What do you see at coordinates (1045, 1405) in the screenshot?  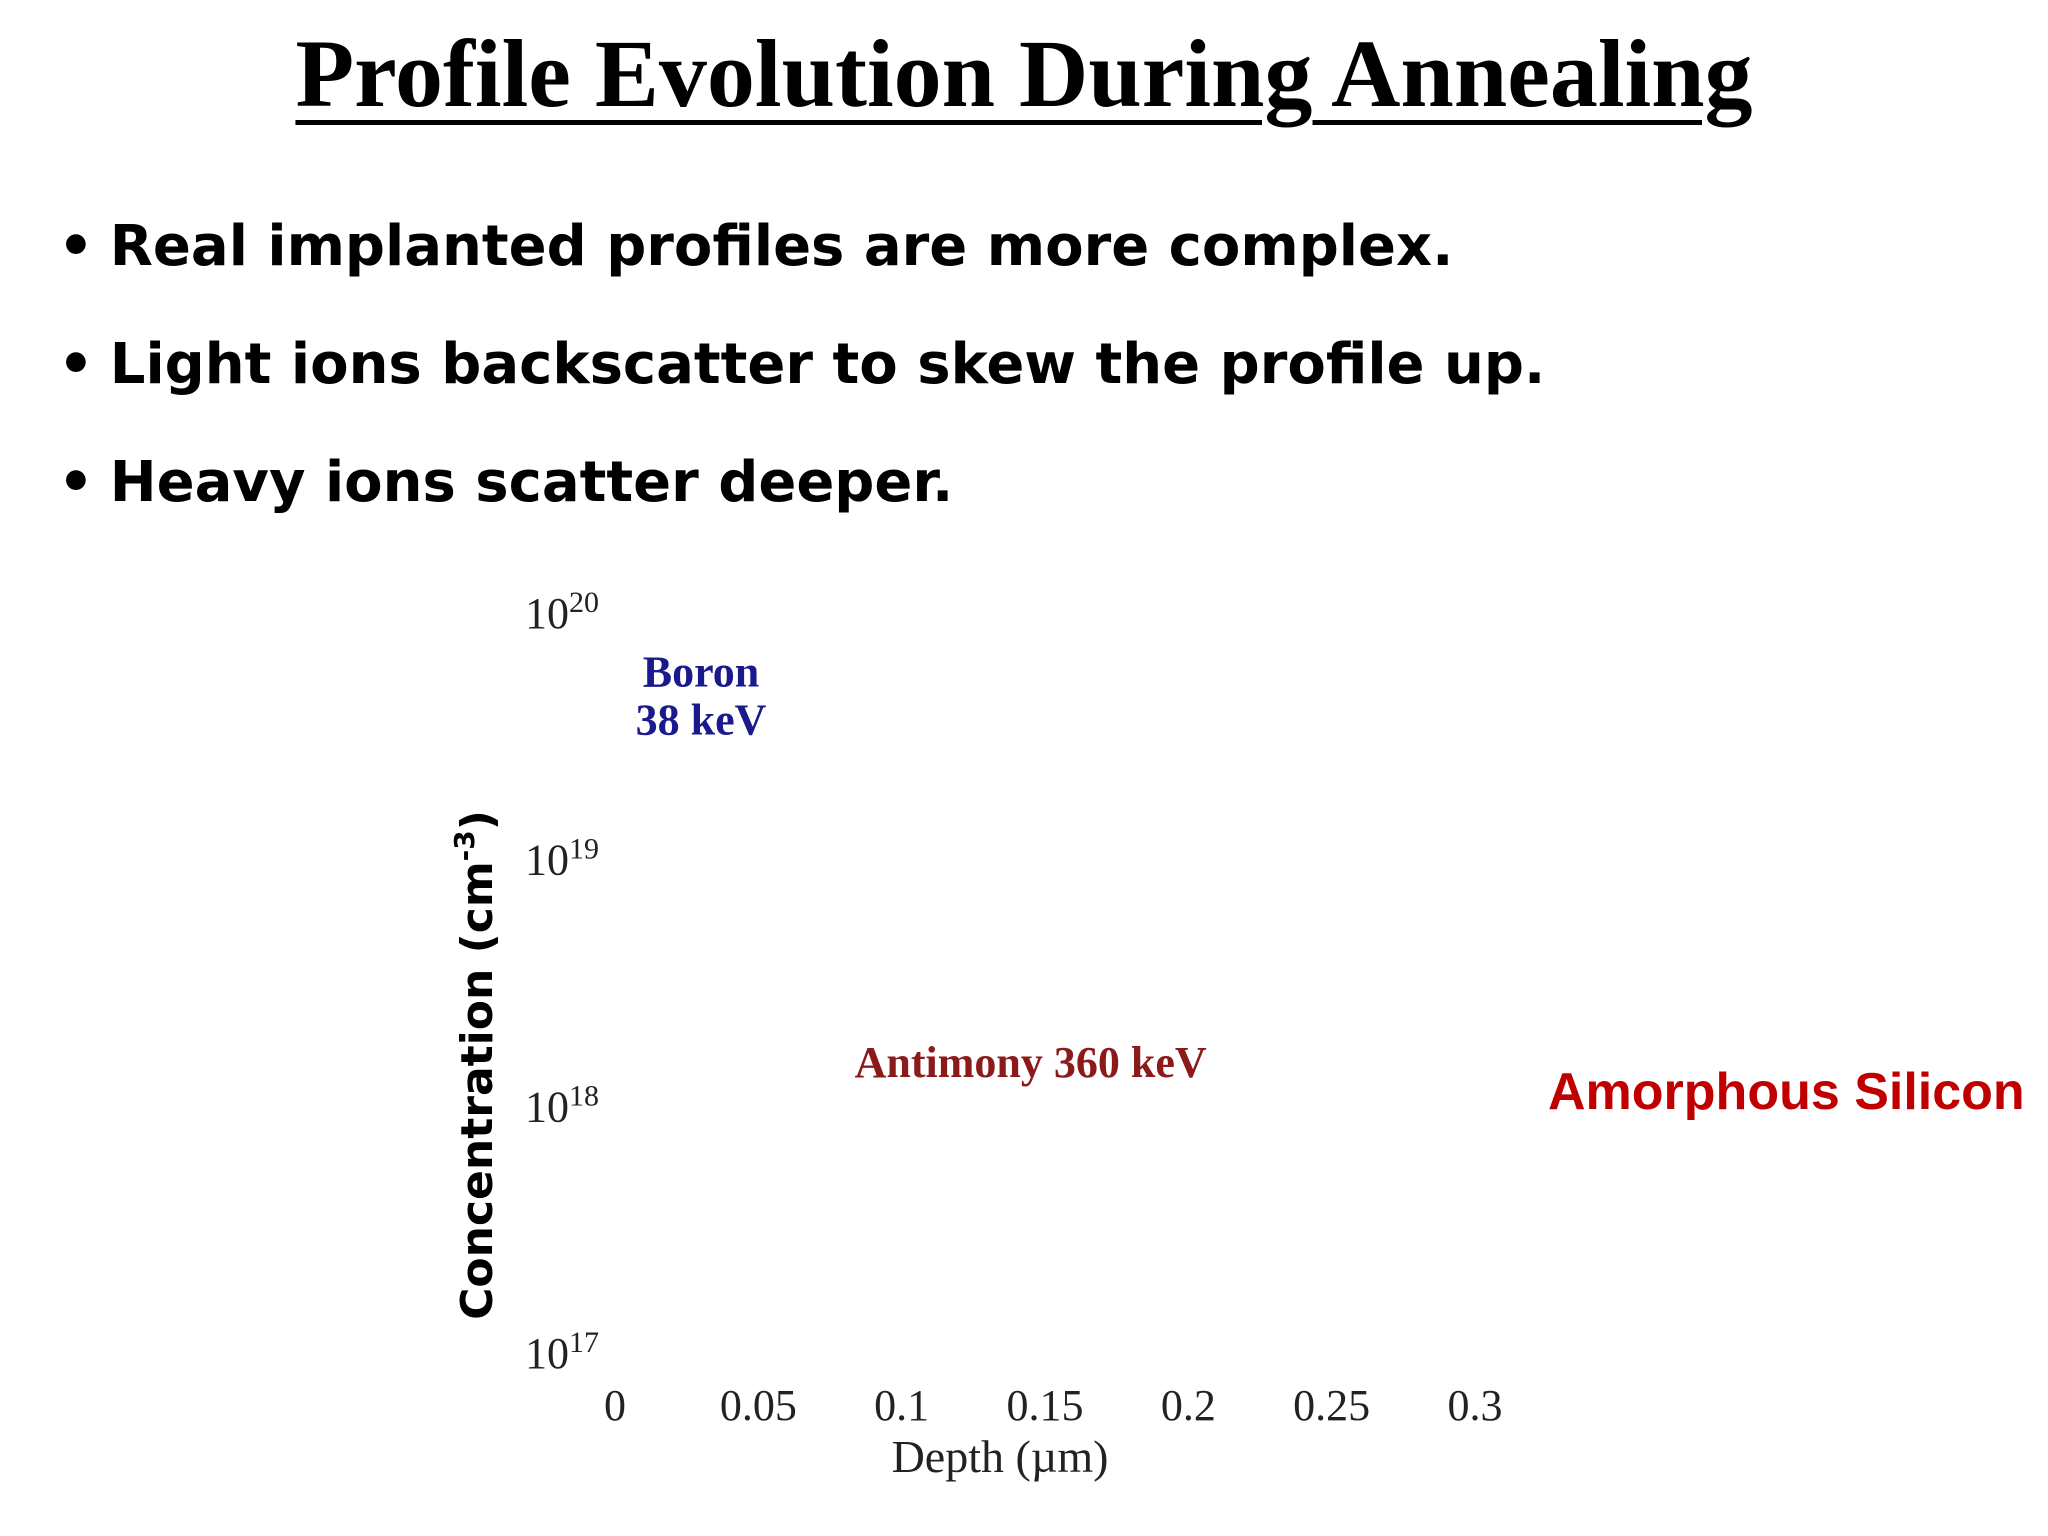 I see `x-tick-label: 0.15` at bounding box center [1045, 1405].